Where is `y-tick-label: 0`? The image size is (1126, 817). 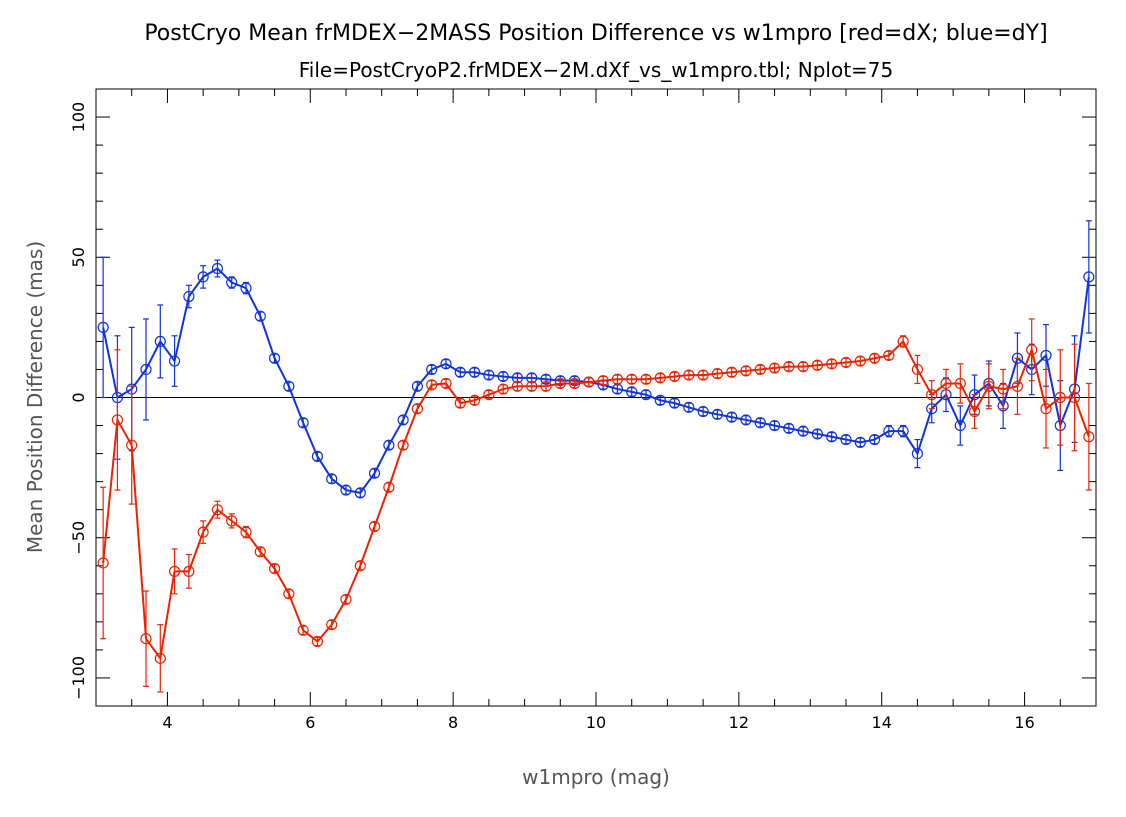
y-tick-label: 0 is located at coordinates (78, 397).